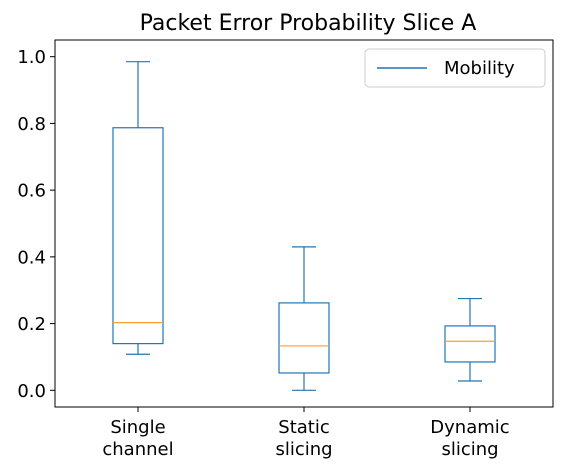 The height and width of the screenshot is (470, 561). What do you see at coordinates (469, 427) in the screenshot?
I see `x-tick-label: Dynamic` at bounding box center [469, 427].